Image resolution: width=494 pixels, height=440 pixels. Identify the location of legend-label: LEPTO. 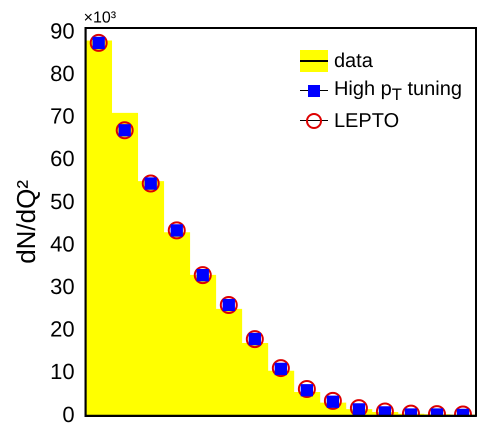
(367, 121).